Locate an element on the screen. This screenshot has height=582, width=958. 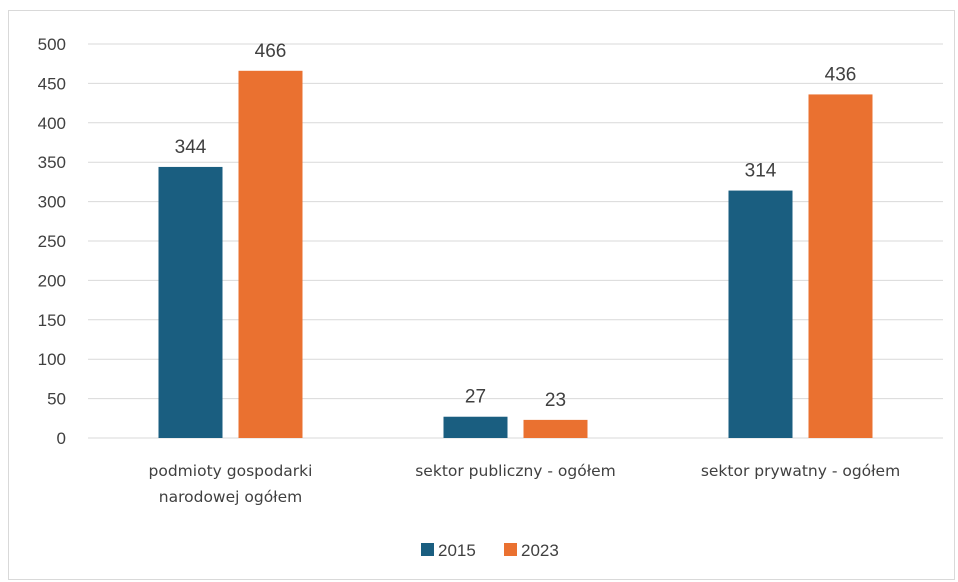
y-tick-label: 400 is located at coordinates (52, 123).